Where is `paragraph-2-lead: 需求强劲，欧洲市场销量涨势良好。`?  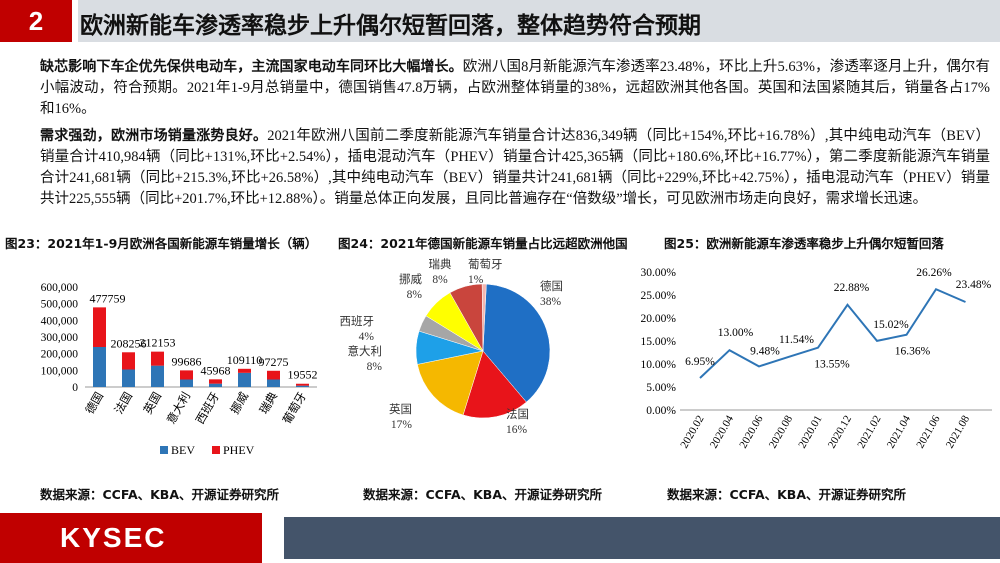
paragraph-2-lead: 需求强劲，欧洲市场销量涨势良好。 is located at coordinates (154, 136).